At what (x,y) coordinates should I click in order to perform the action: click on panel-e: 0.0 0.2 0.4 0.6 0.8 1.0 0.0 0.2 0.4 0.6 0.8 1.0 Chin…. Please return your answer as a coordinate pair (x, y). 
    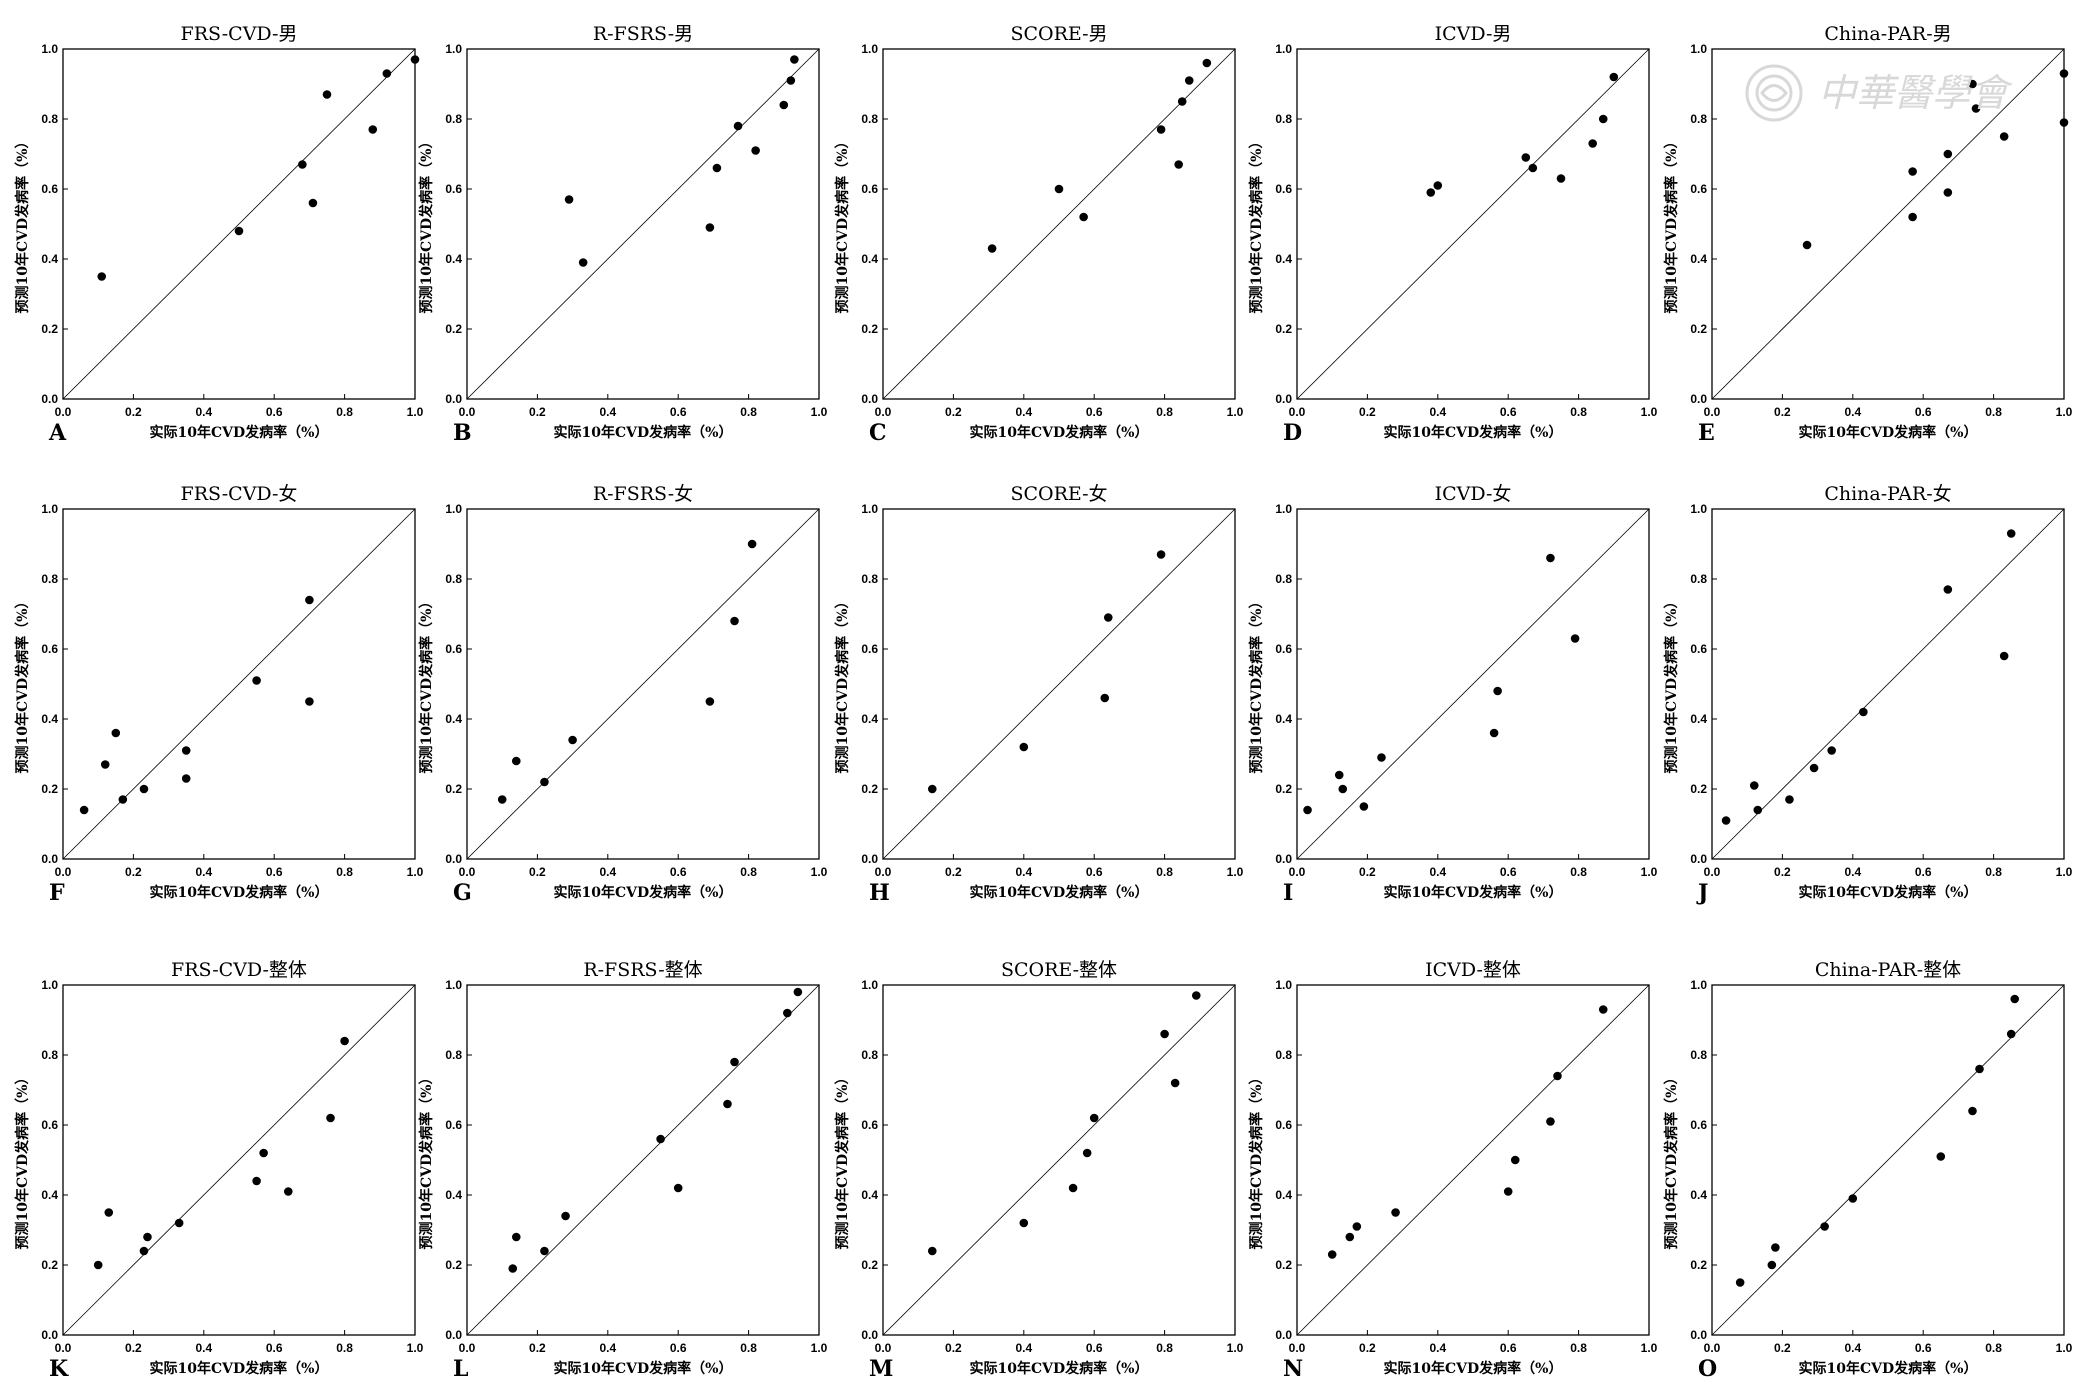
    Looking at the image, I should click on (1868, 234).